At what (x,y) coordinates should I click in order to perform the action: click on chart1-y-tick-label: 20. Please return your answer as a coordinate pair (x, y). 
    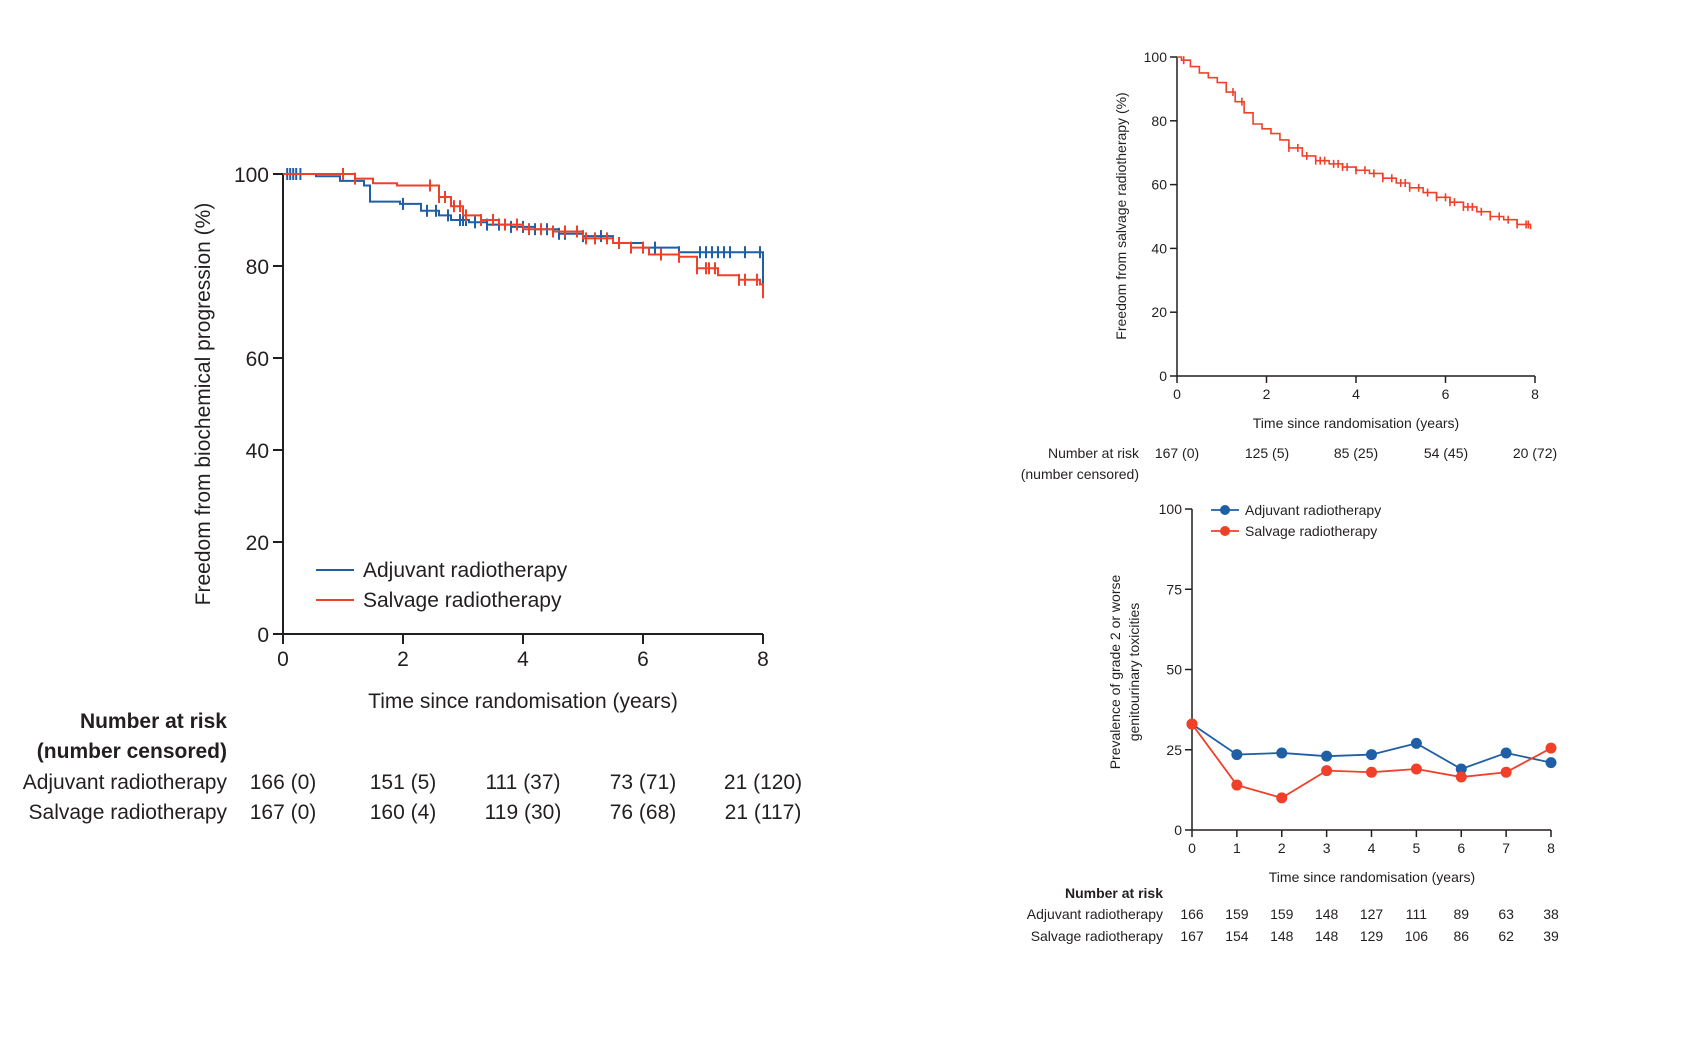
    Looking at the image, I should click on (257, 543).